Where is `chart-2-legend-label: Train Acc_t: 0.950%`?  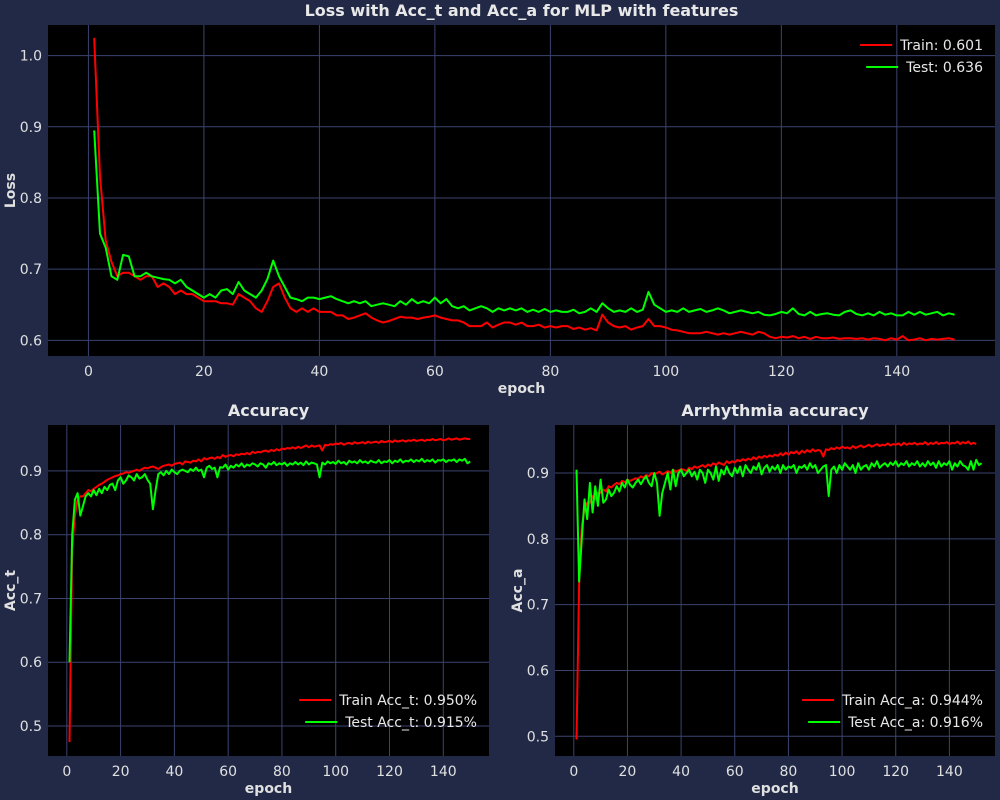 chart-2-legend-label: Train Acc_t: 0.950% is located at coordinates (407, 701).